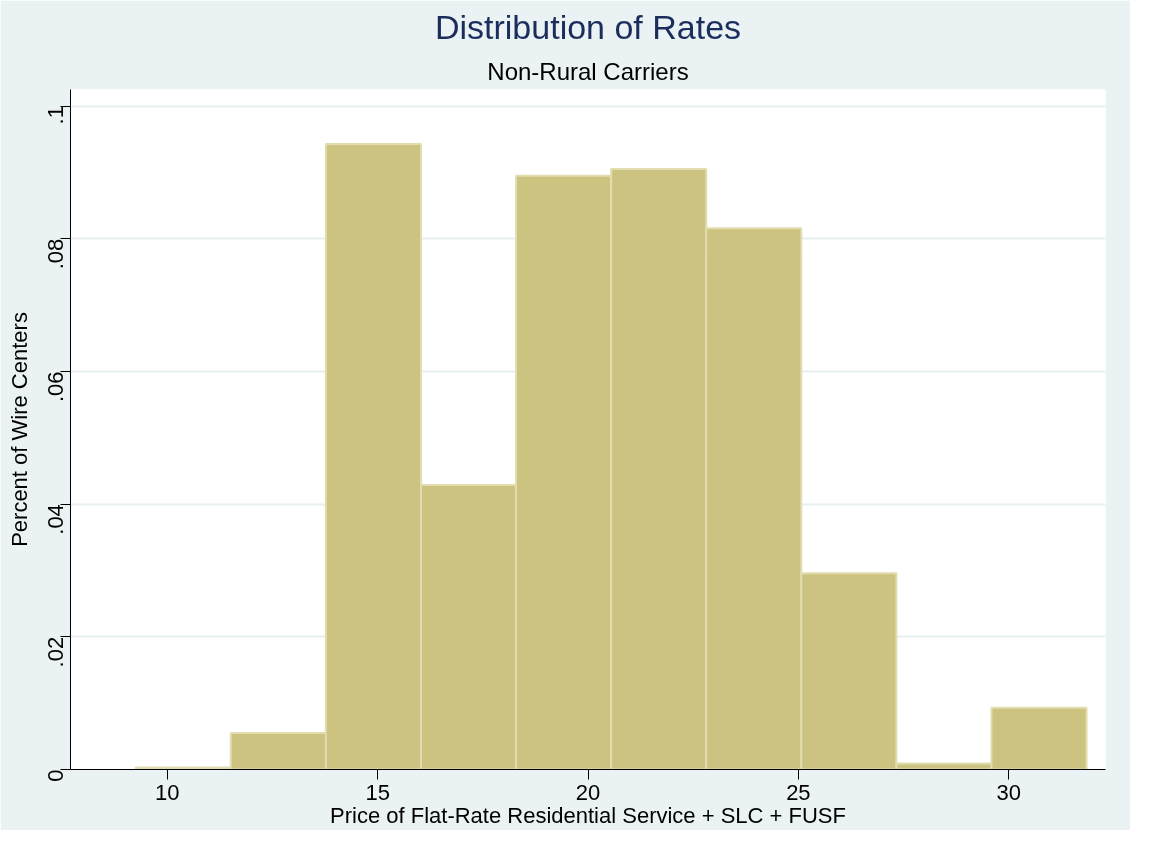 Image resolution: width=1150 pixels, height=842 pixels. What do you see at coordinates (1008, 792) in the screenshot?
I see `x-tick-label: 30` at bounding box center [1008, 792].